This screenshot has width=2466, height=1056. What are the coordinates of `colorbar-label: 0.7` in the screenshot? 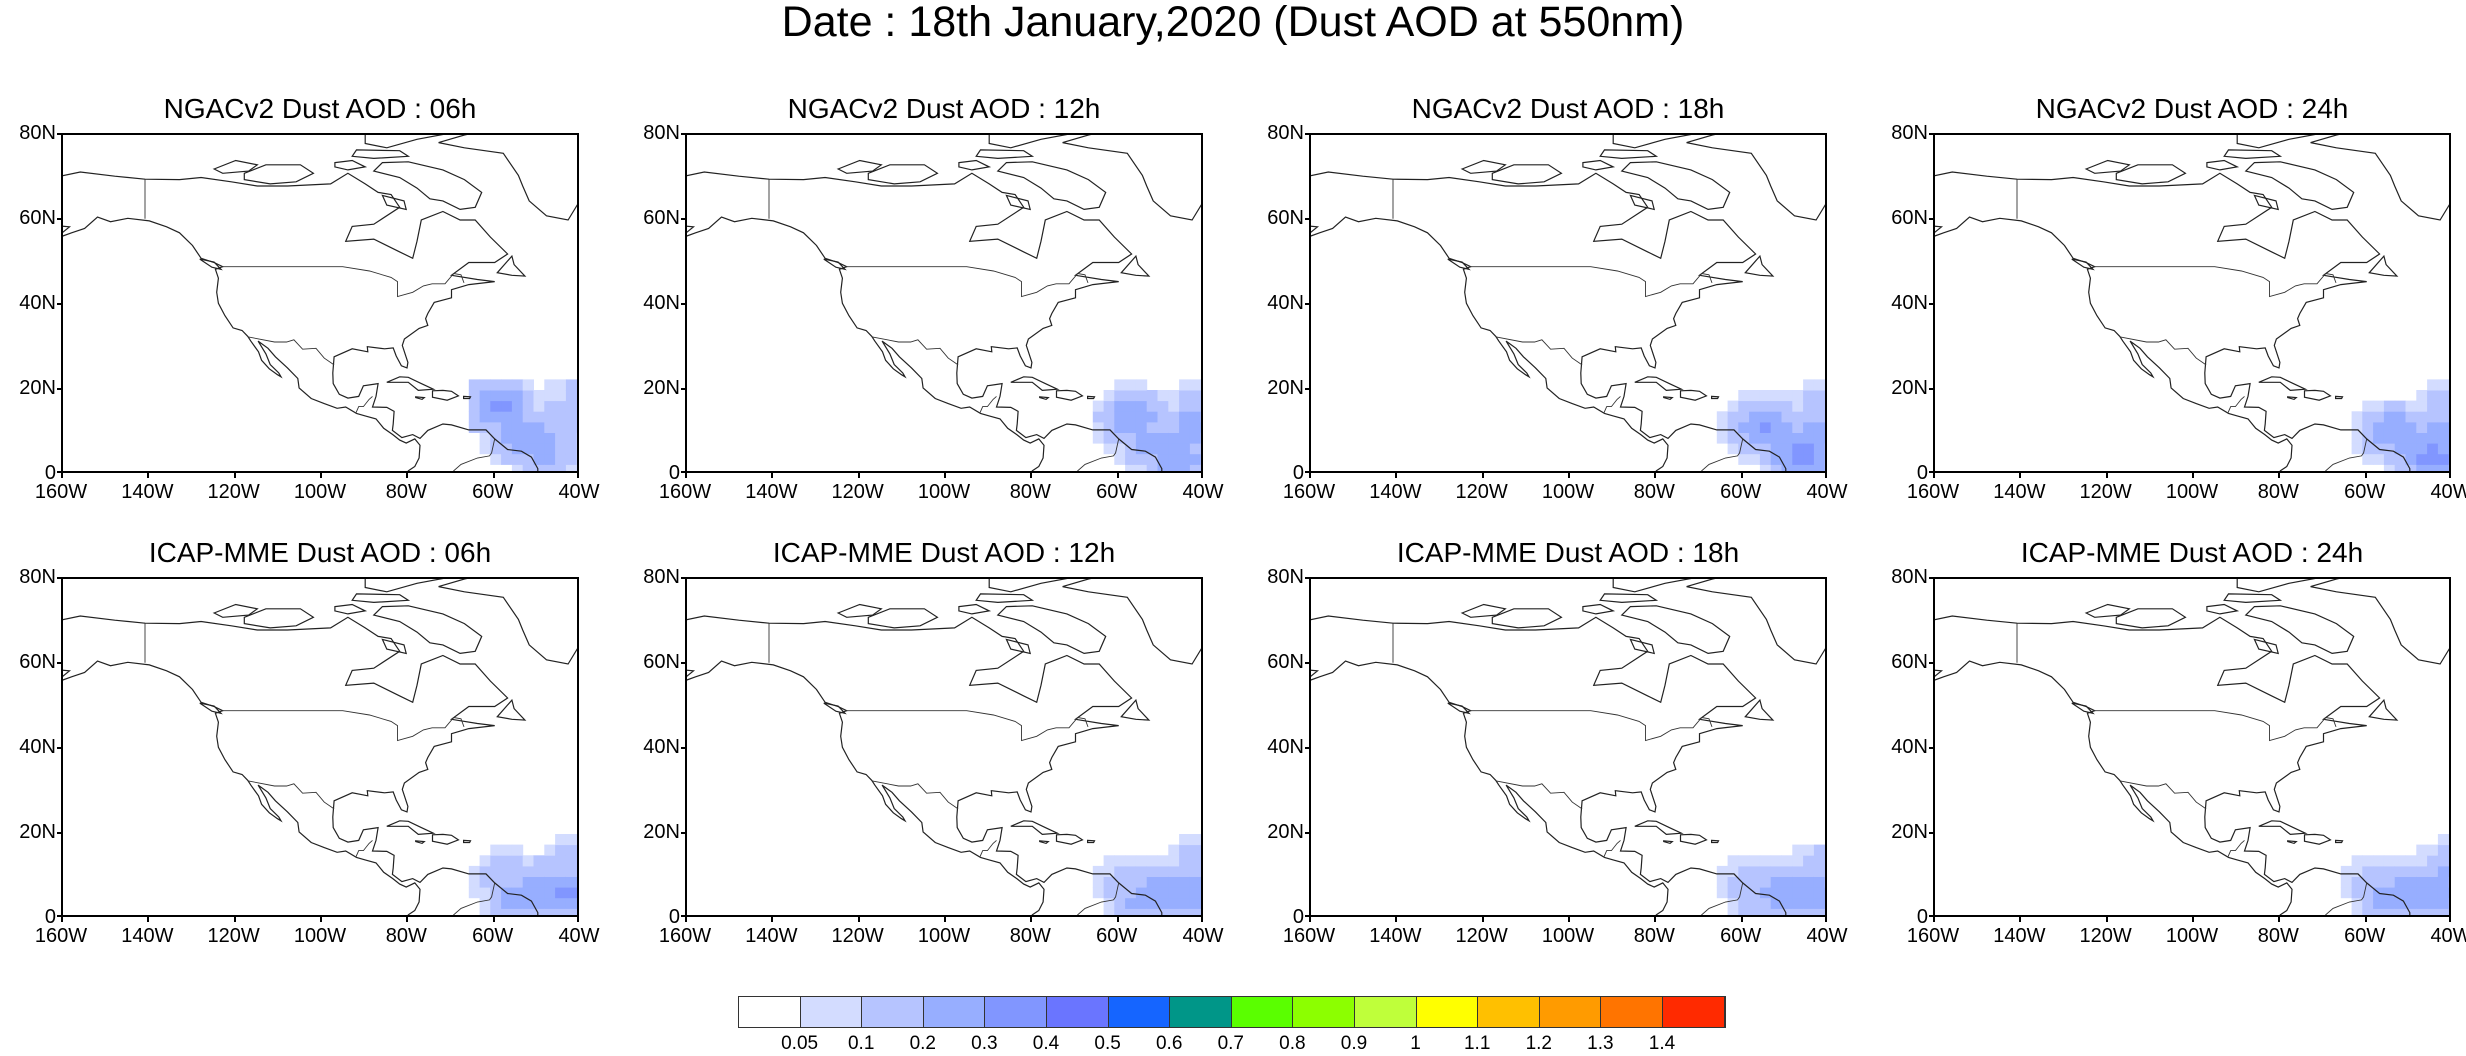 It's located at (1230, 1043).